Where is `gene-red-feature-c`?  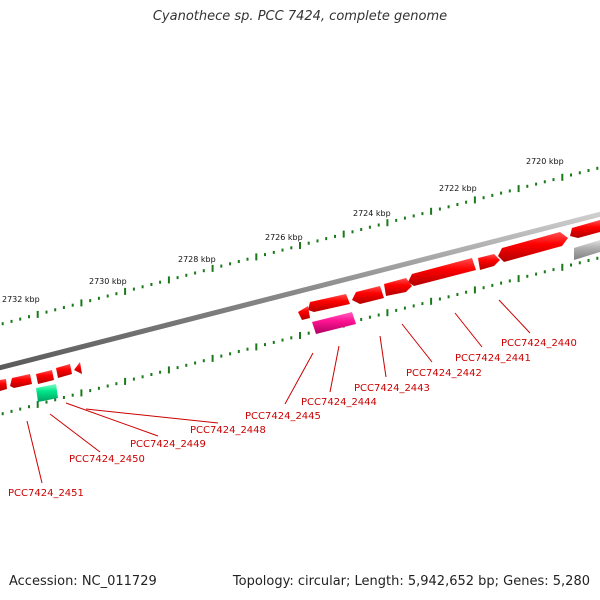 gene-red-feature-c is located at coordinates (489, 262).